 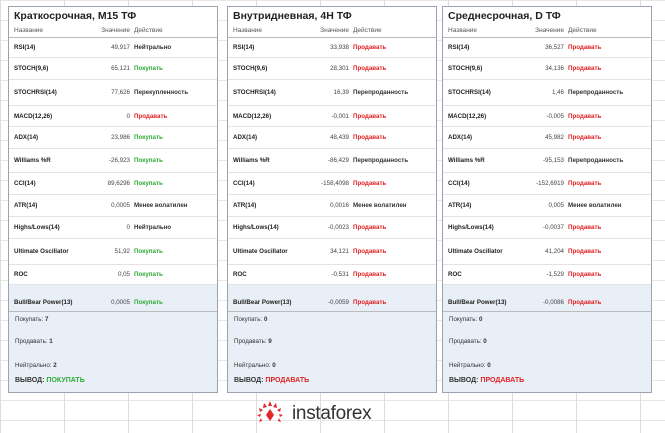 I want to click on indicator-value: -0,001, so click(x=340, y=116).